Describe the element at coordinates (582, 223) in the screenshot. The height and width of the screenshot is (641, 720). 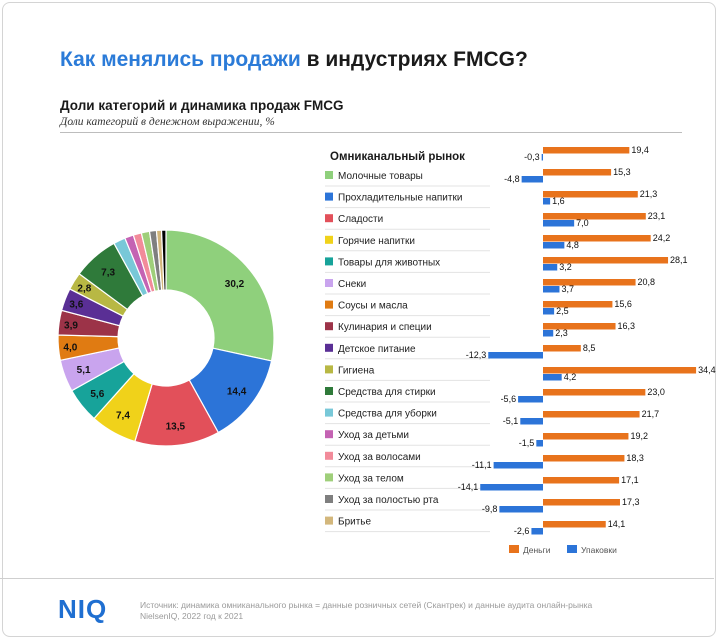
I see `bar-packs-label: 7,0` at that location.